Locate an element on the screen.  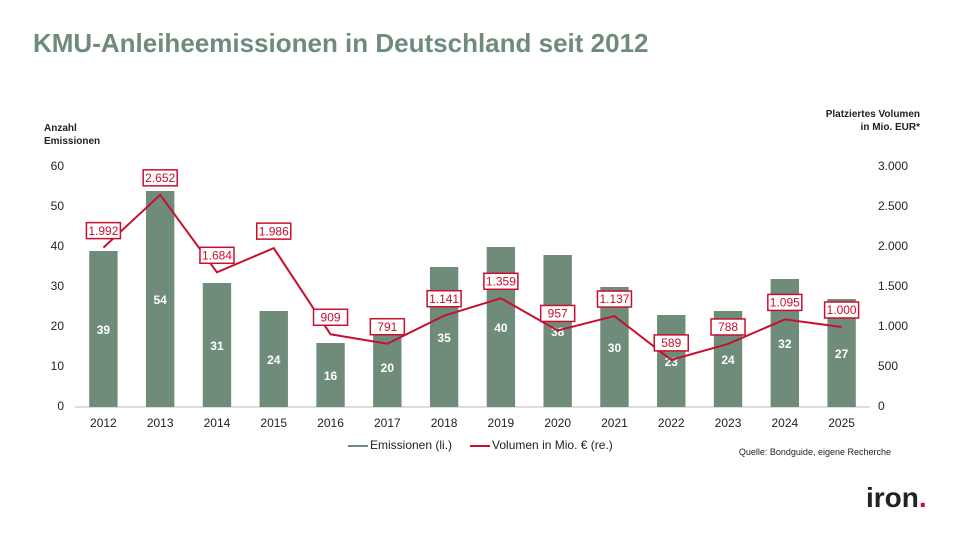
data-label: 1.986 is located at coordinates (274, 231).